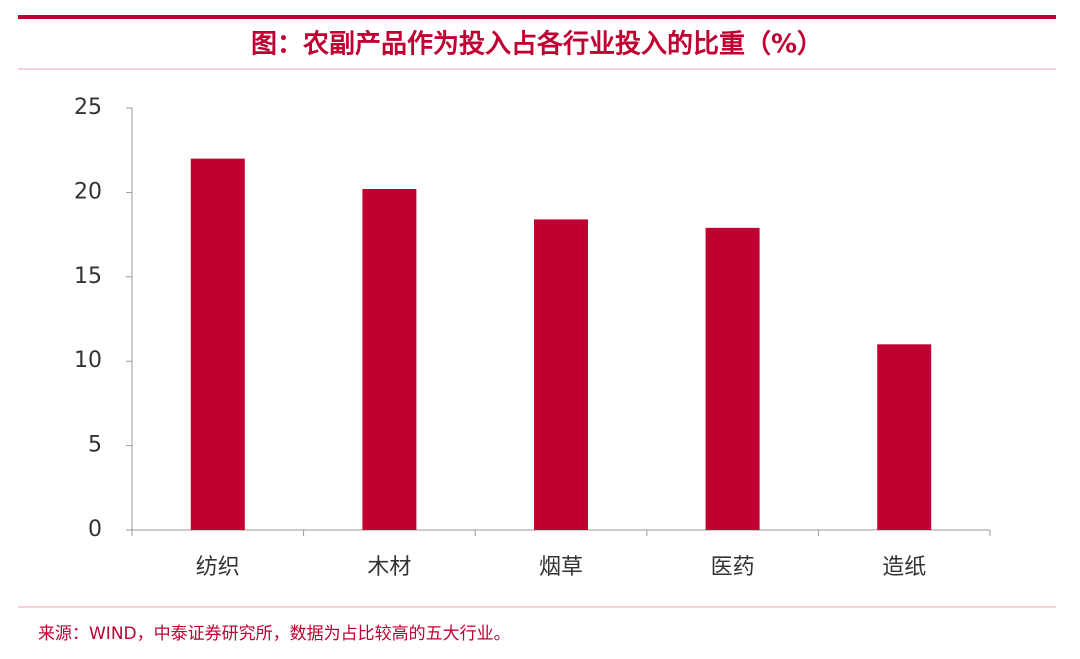  What do you see at coordinates (88, 191) in the screenshot?
I see `y-tick-label: 20` at bounding box center [88, 191].